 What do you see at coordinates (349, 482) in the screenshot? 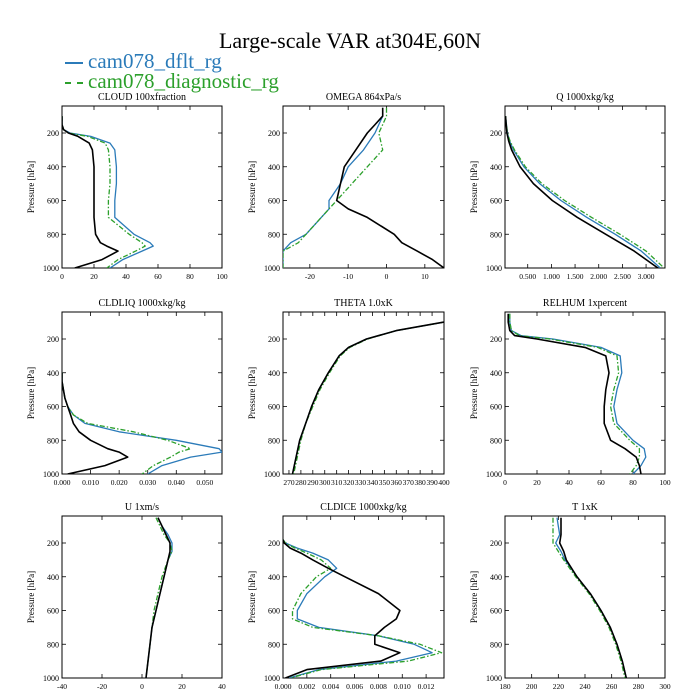
I see `x-tick-label: 320` at bounding box center [349, 482].